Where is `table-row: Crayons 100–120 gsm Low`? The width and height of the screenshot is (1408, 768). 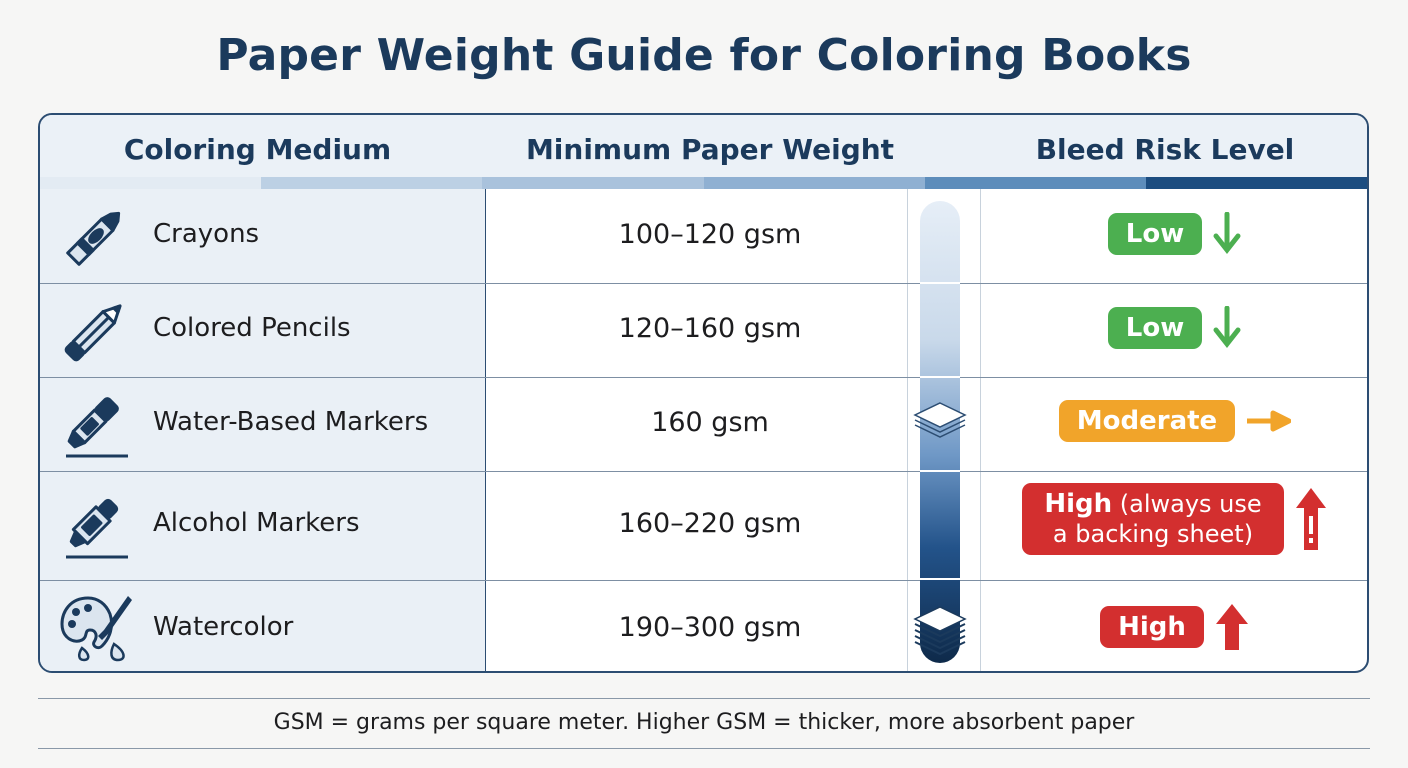
table-row: Crayons 100–120 gsm Low is located at coordinates (703, 236).